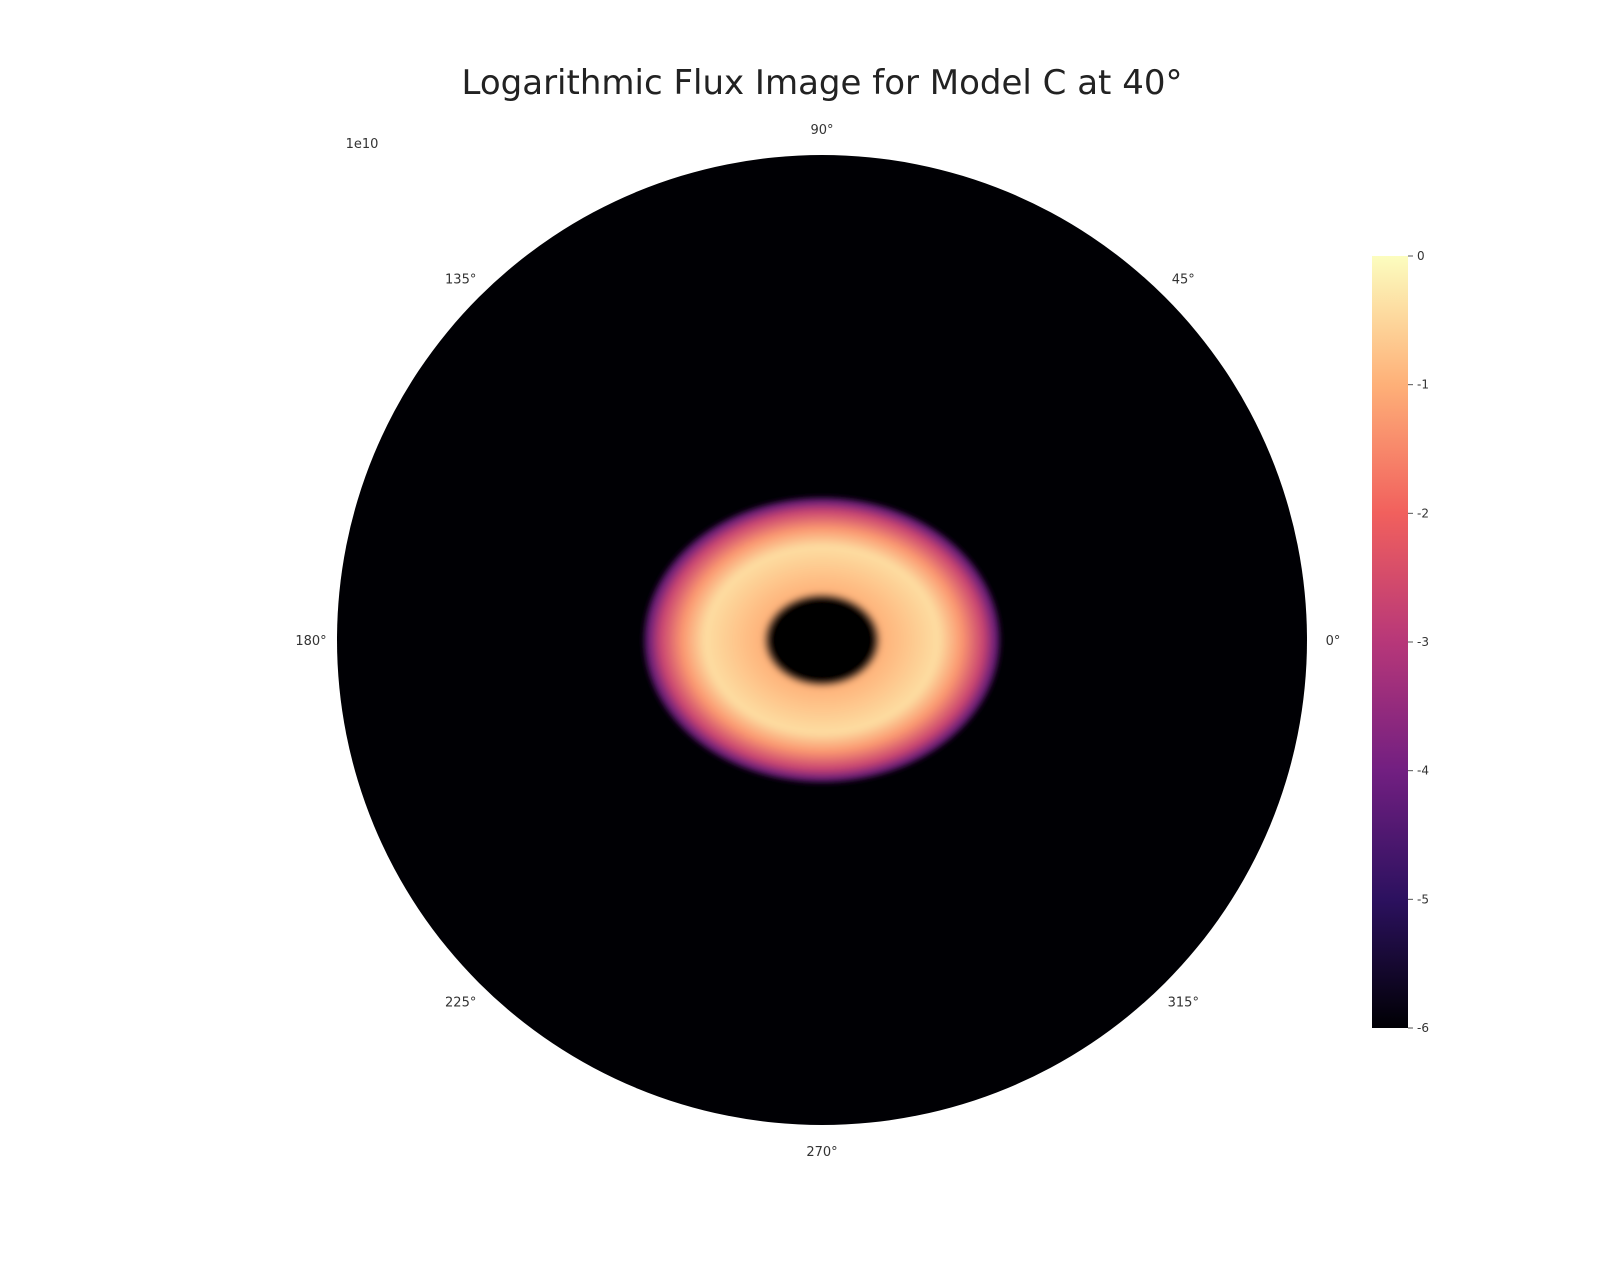 This screenshot has width=1600, height=1280. Describe the element at coordinates (1183, 280) in the screenshot. I see `angular-tick-label: 45°` at that location.